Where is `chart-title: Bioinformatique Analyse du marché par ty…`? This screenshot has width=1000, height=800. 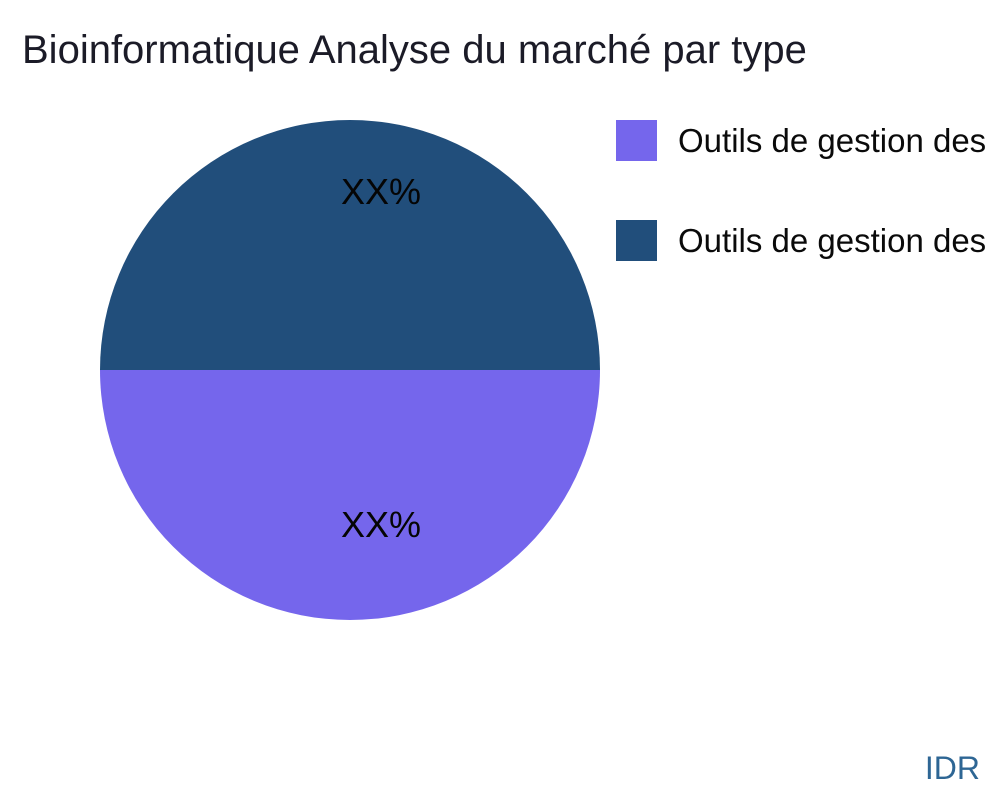
chart-title: Bioinformatique Analyse du marché par ty… is located at coordinates (414, 50).